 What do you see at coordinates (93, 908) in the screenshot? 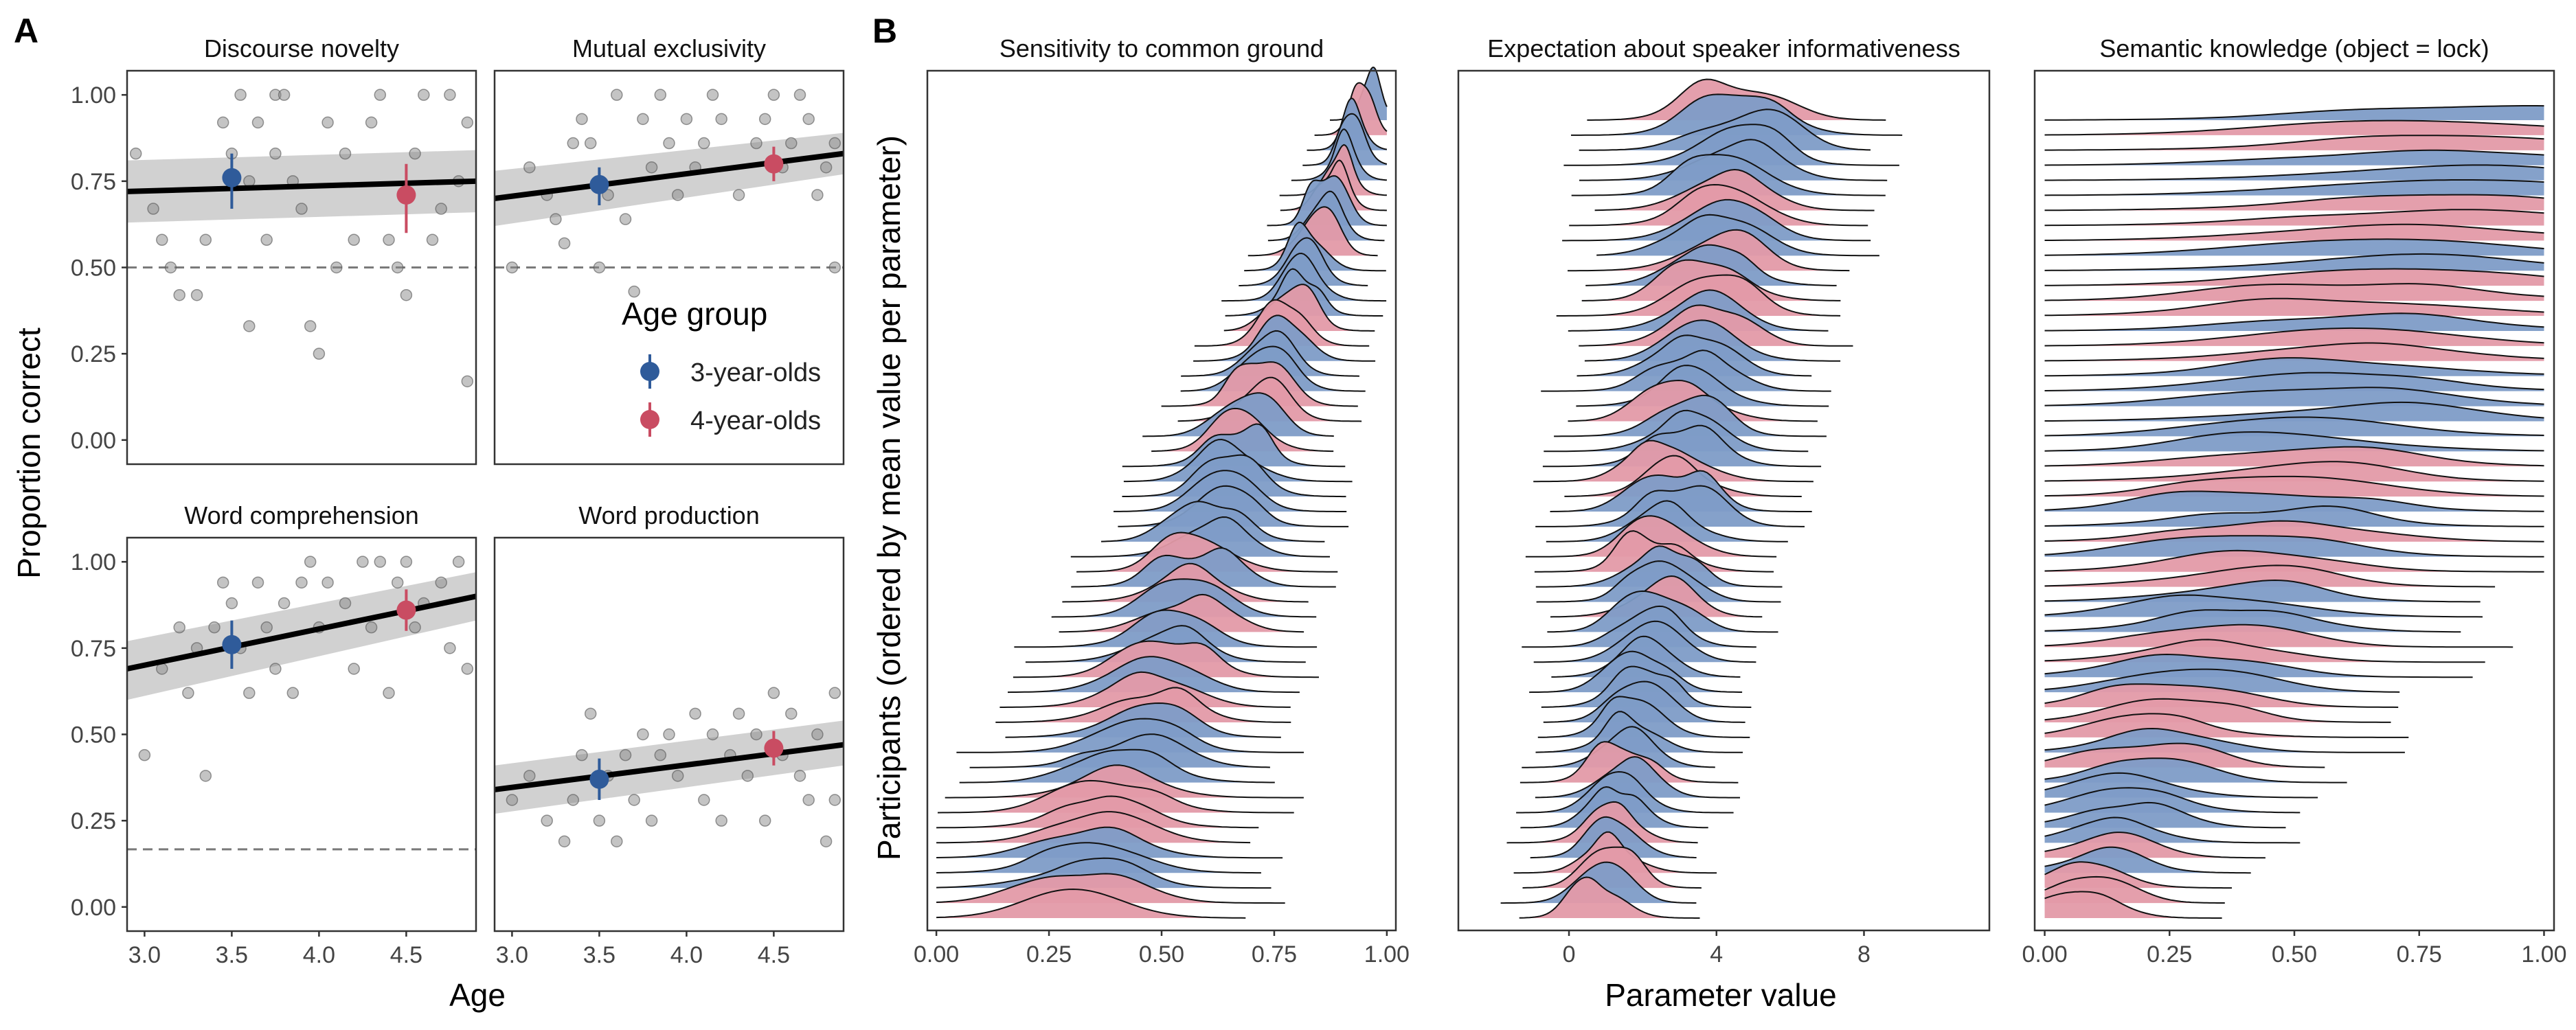
I see `y-tick-label: 0.00` at bounding box center [93, 908].